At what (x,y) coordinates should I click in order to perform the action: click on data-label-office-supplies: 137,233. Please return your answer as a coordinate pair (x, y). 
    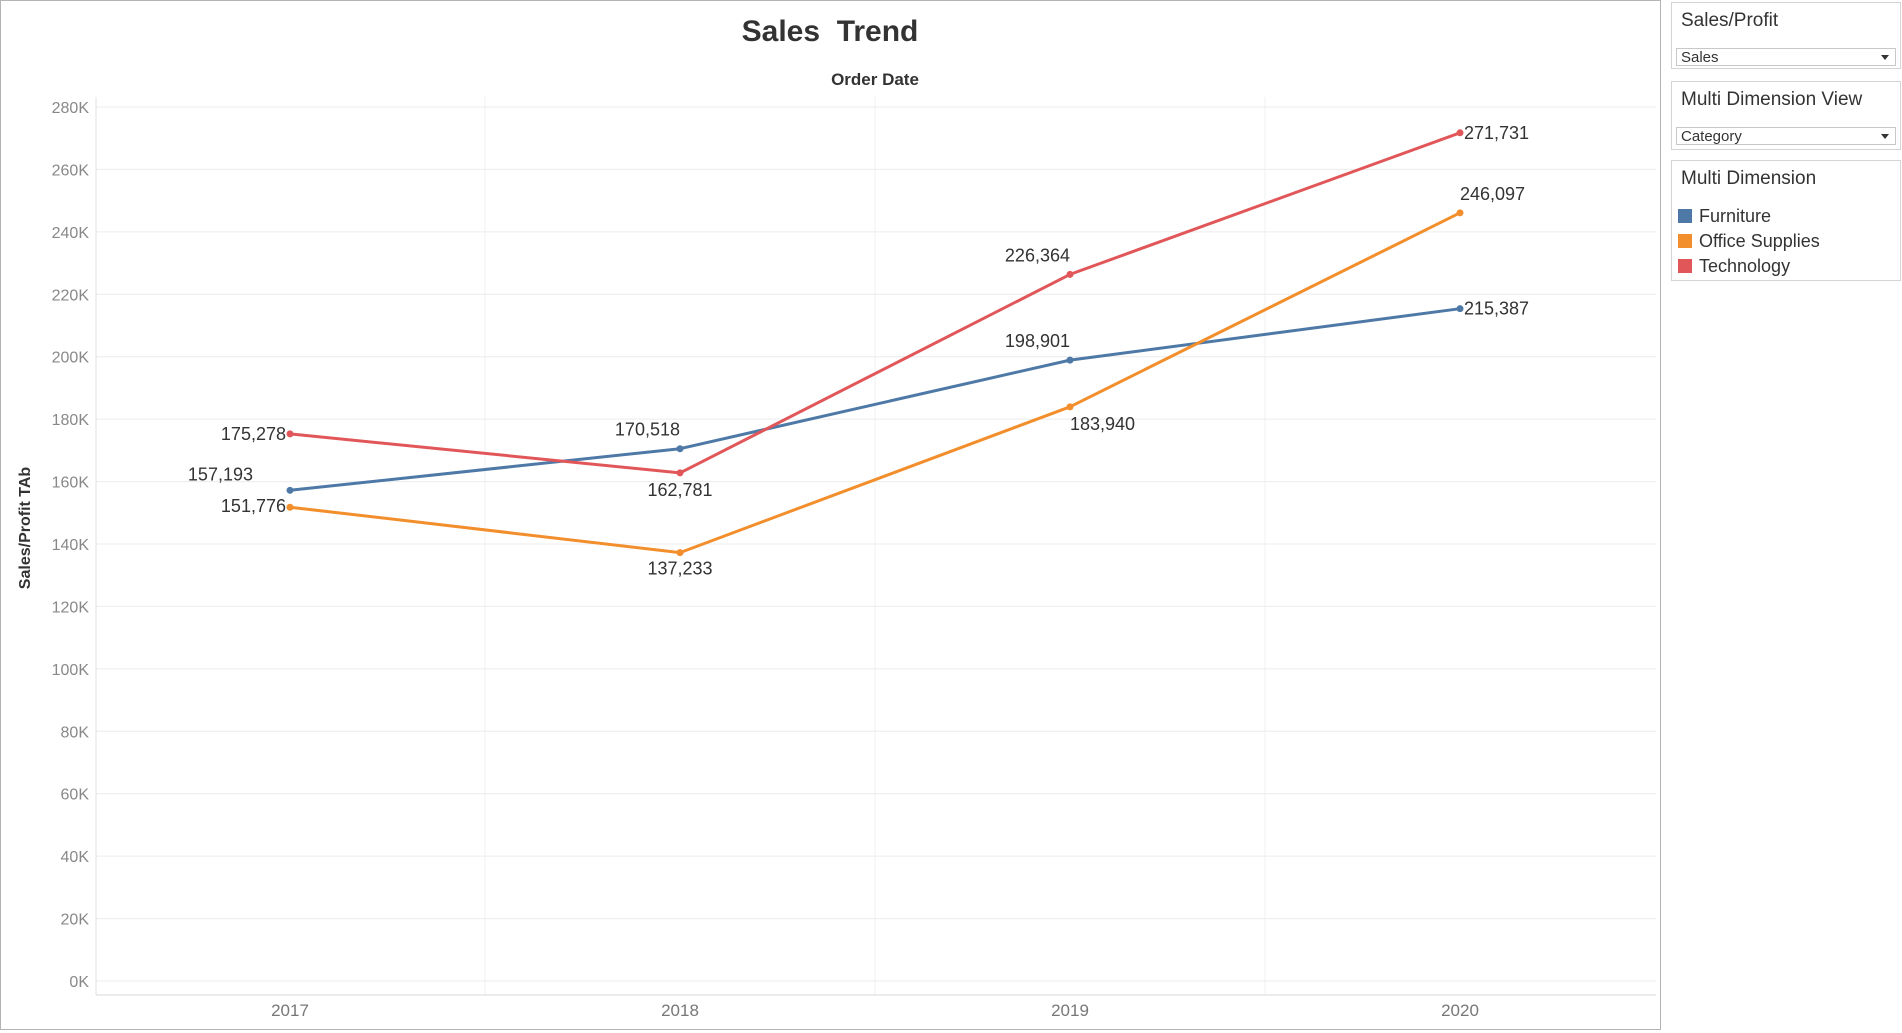
    Looking at the image, I should click on (679, 569).